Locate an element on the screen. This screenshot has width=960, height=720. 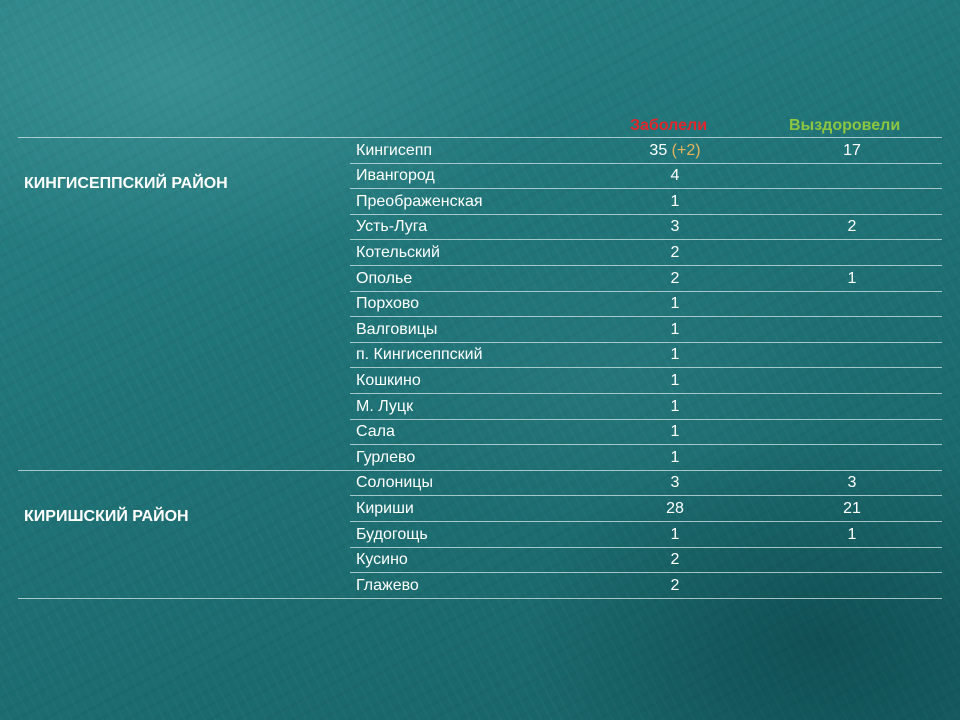
locality-name: Усть-Луга is located at coordinates (392, 227).